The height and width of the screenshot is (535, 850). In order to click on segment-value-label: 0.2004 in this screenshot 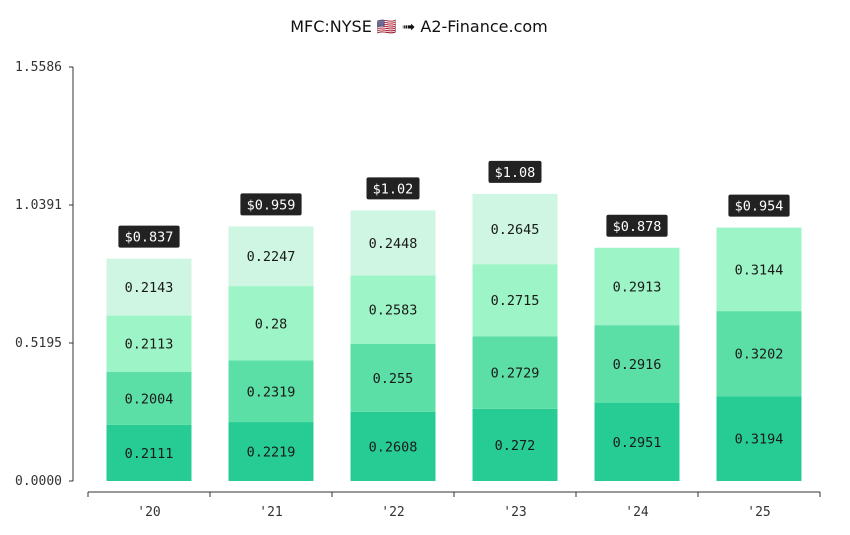, I will do `click(149, 399)`.